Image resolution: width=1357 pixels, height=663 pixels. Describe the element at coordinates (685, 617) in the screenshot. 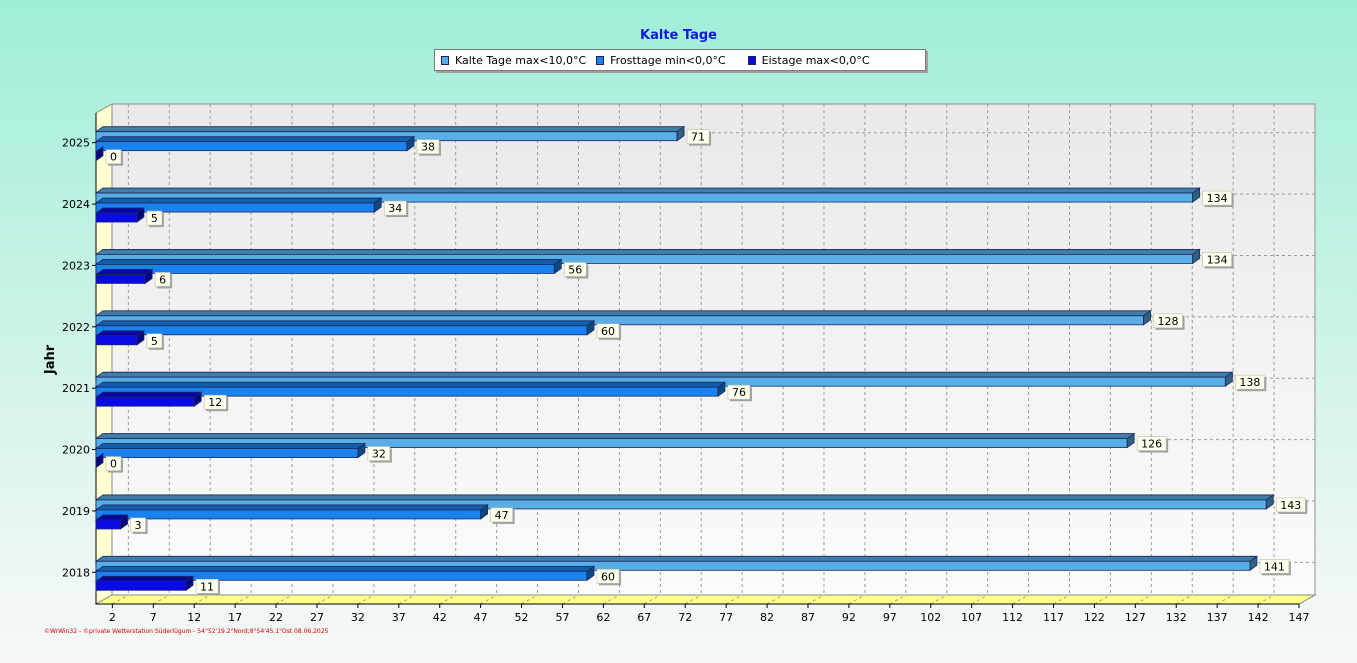

I see `x-tick-label: 72` at that location.